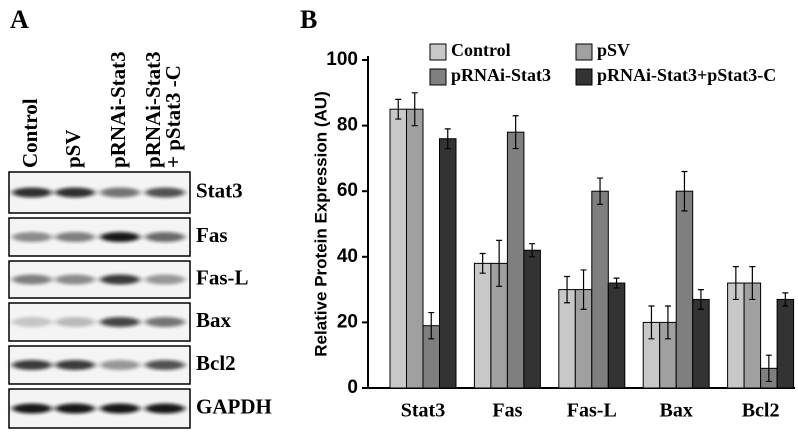  I want to click on y-tick-label: 40, so click(347, 256).